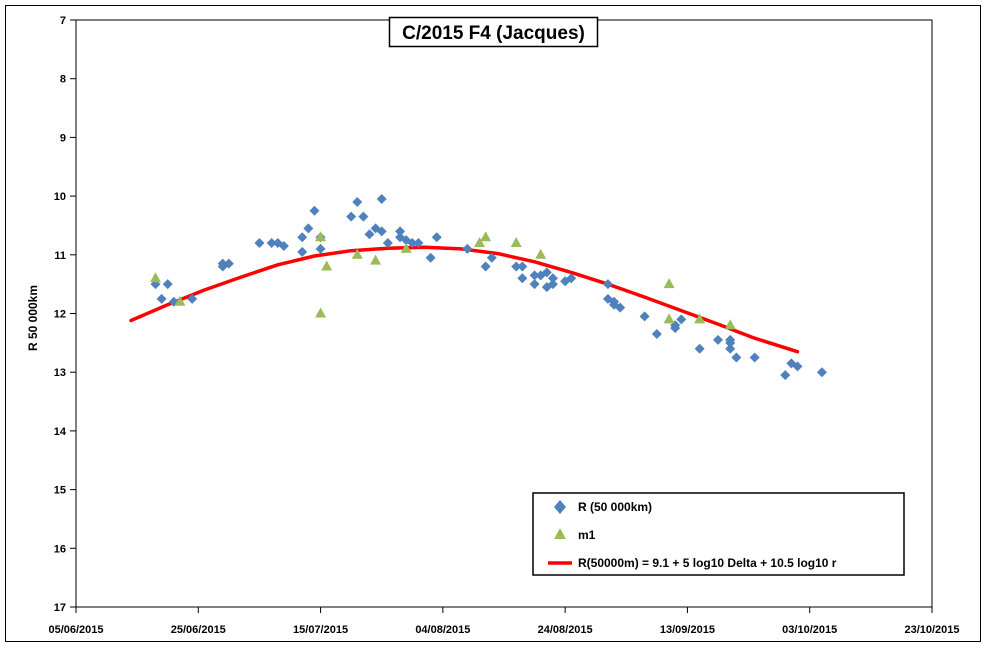 The image size is (987, 648). Describe the element at coordinates (60, 256) in the screenshot. I see `y-tick-label: 11` at that location.